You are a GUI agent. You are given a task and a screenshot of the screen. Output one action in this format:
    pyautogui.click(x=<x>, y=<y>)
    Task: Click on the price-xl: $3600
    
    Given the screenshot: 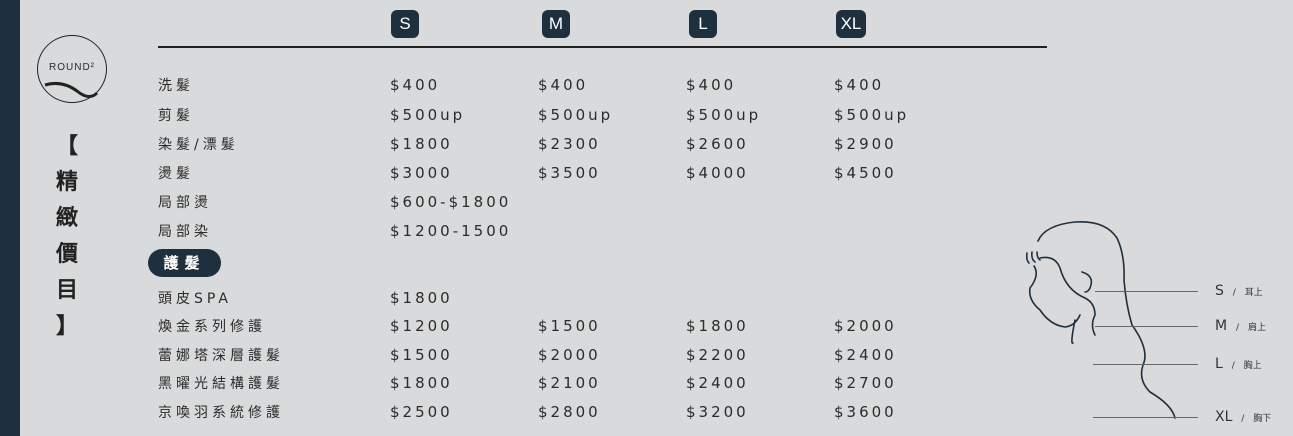 What is the action you would take?
    pyautogui.click(x=865, y=412)
    